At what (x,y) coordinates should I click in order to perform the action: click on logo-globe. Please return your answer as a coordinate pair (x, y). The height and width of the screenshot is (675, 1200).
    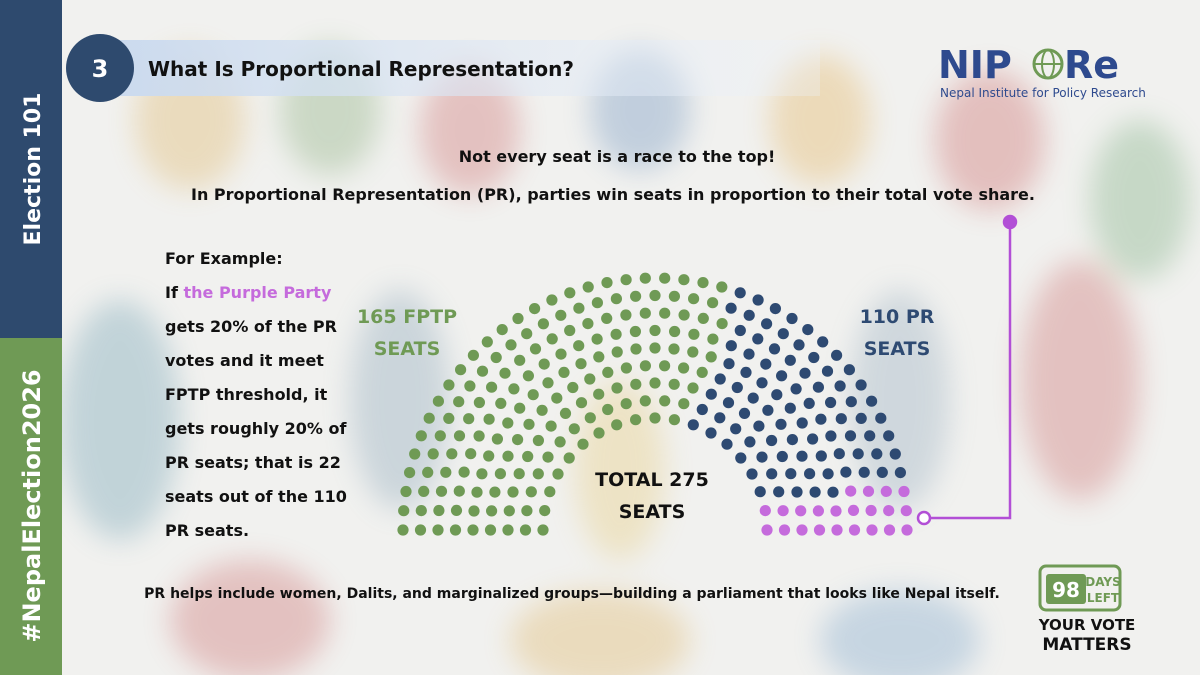
    Looking at the image, I should click on (1048, 64).